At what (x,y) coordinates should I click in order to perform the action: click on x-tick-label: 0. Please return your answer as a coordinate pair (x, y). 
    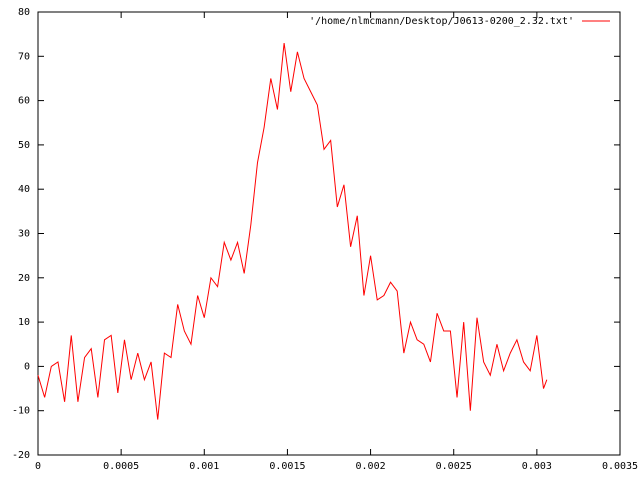
    Looking at the image, I should click on (38, 466).